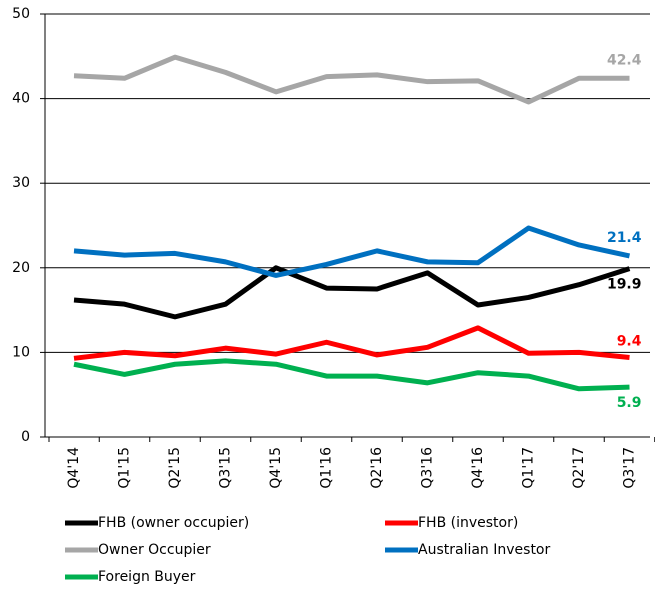 The width and height of the screenshot is (655, 592). Describe the element at coordinates (579, 468) in the screenshot. I see `x-tick-label: Q2'17` at that location.